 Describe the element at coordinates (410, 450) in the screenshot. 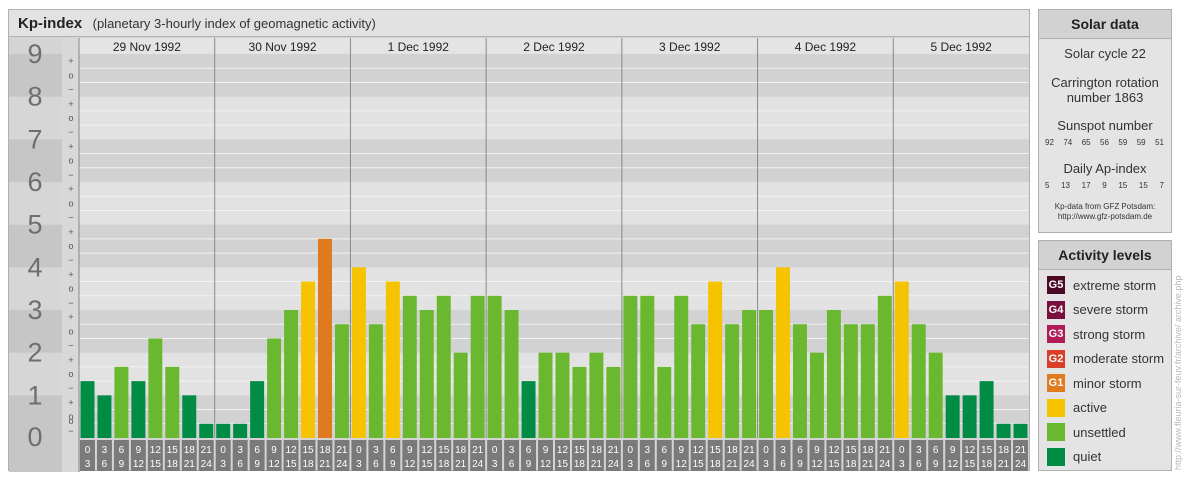

I see `interval-start-label: 9` at that location.